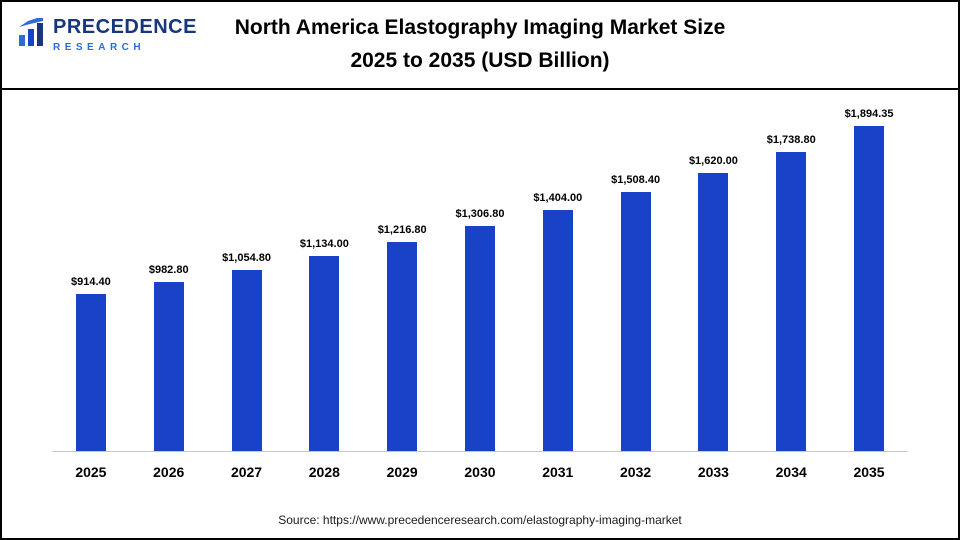 The width and height of the screenshot is (960, 540). I want to click on bar-value-label: $1,894.35, so click(869, 114).